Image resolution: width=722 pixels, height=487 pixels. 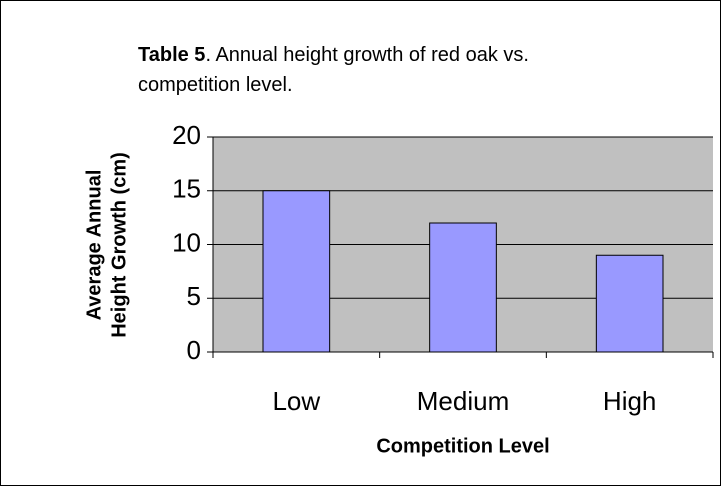 What do you see at coordinates (194, 350) in the screenshot?
I see `y-tick-label: 0` at bounding box center [194, 350].